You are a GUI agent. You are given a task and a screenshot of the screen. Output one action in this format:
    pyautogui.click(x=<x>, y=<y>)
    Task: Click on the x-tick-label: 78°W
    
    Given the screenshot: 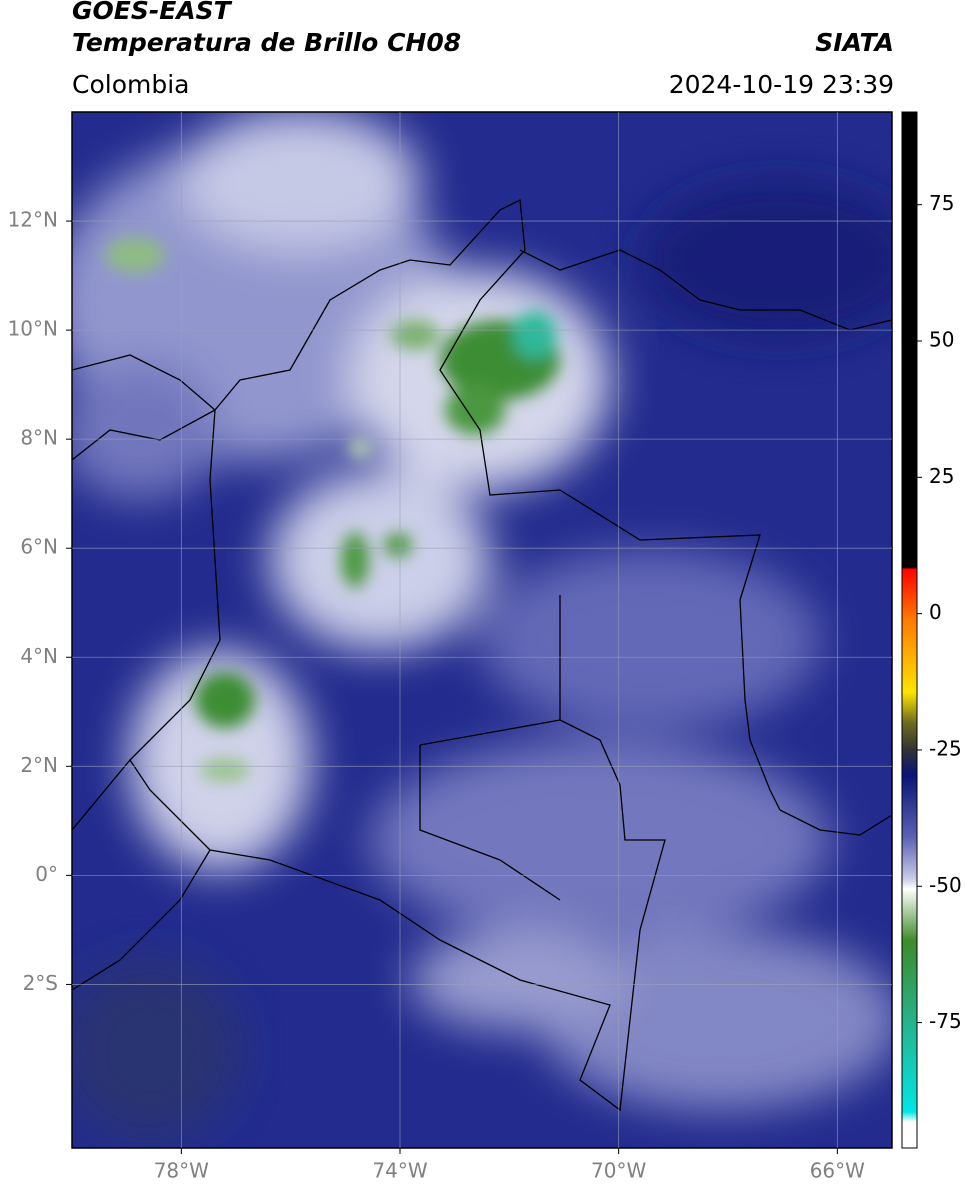 What is the action you would take?
    pyautogui.click(x=181, y=1171)
    